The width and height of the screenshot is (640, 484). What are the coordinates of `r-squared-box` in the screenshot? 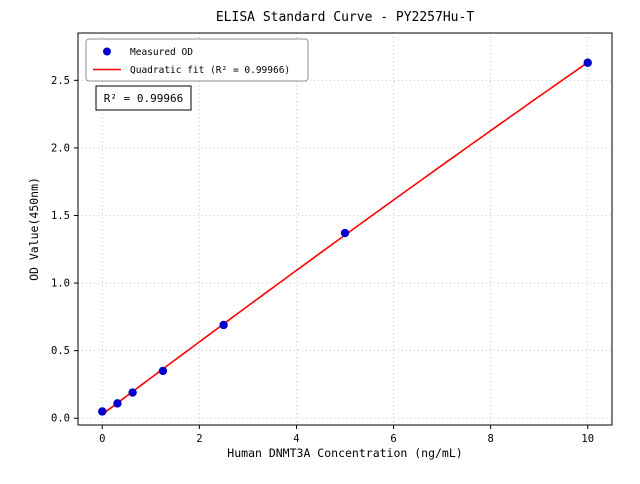 It's located at (143, 98).